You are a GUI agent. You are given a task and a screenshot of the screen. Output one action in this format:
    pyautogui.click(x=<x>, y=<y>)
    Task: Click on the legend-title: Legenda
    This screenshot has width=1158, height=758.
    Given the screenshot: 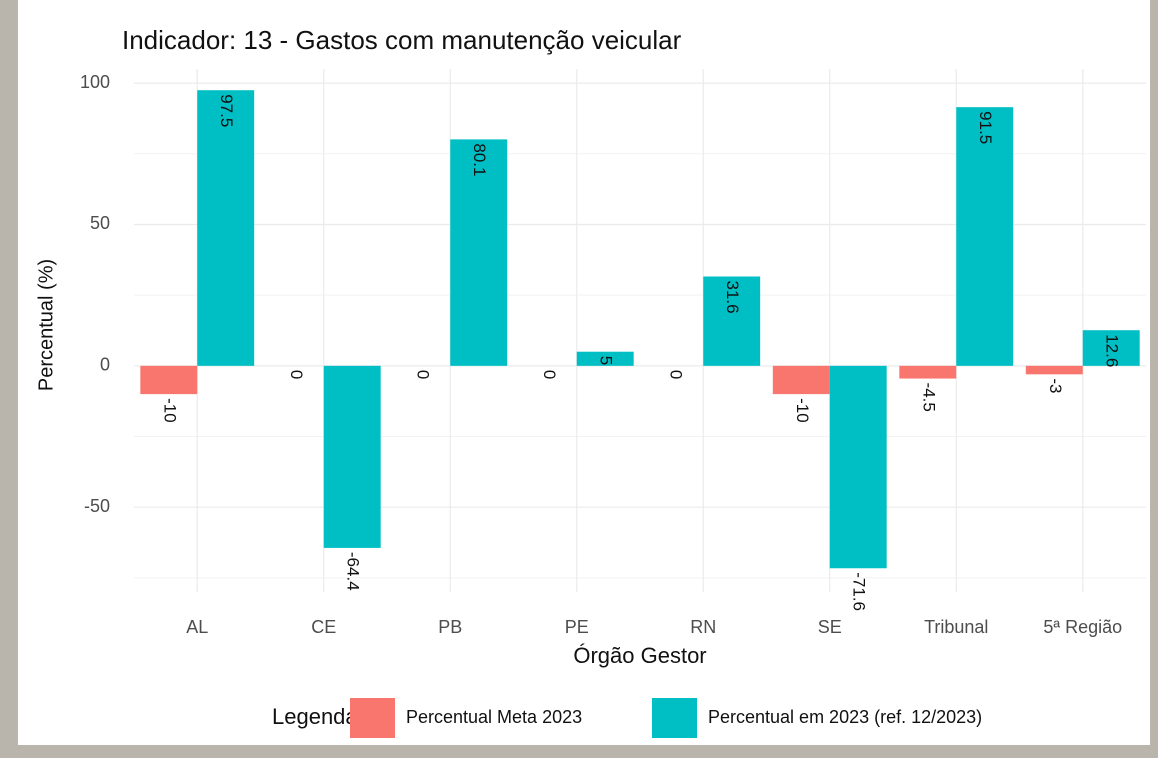 What is the action you would take?
    pyautogui.click(x=315, y=716)
    